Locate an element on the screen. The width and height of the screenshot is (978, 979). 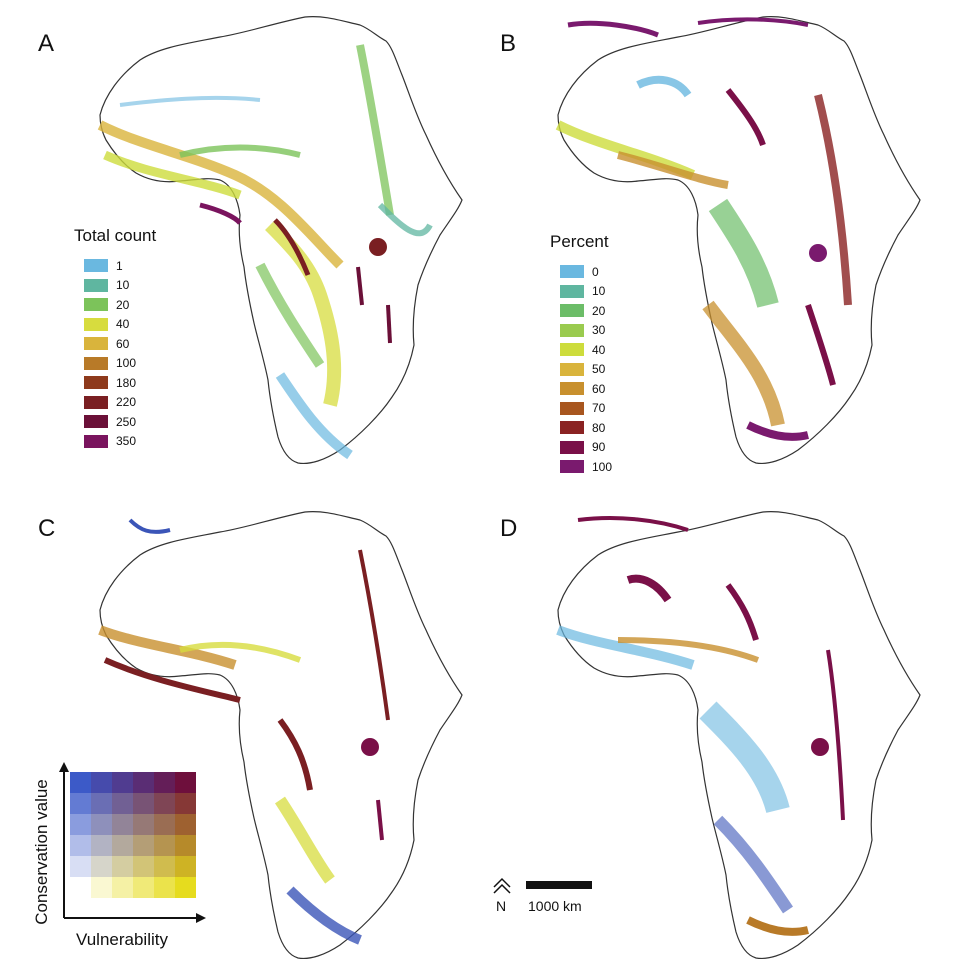
legend-title-percent: Percent is located at coordinates (579, 241).